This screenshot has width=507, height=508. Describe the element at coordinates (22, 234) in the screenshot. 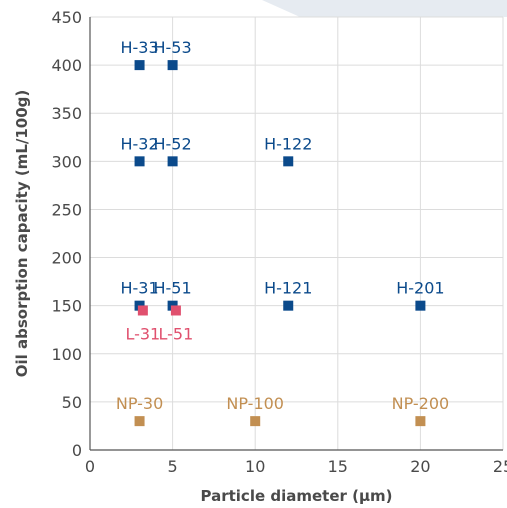

I see `y-axis-title: Oil absorption capacity (mL/100g)` at that location.